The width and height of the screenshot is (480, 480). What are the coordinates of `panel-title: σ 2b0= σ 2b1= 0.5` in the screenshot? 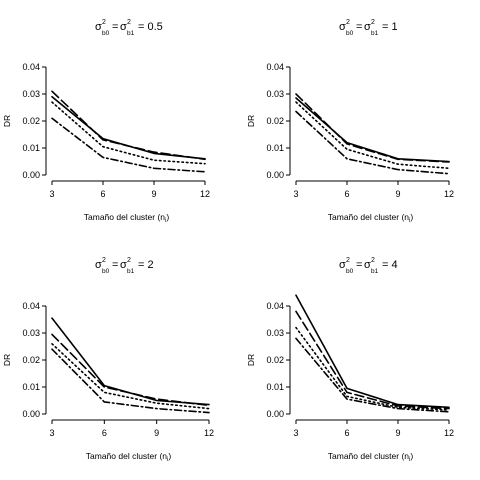 It's located at (129, 28).